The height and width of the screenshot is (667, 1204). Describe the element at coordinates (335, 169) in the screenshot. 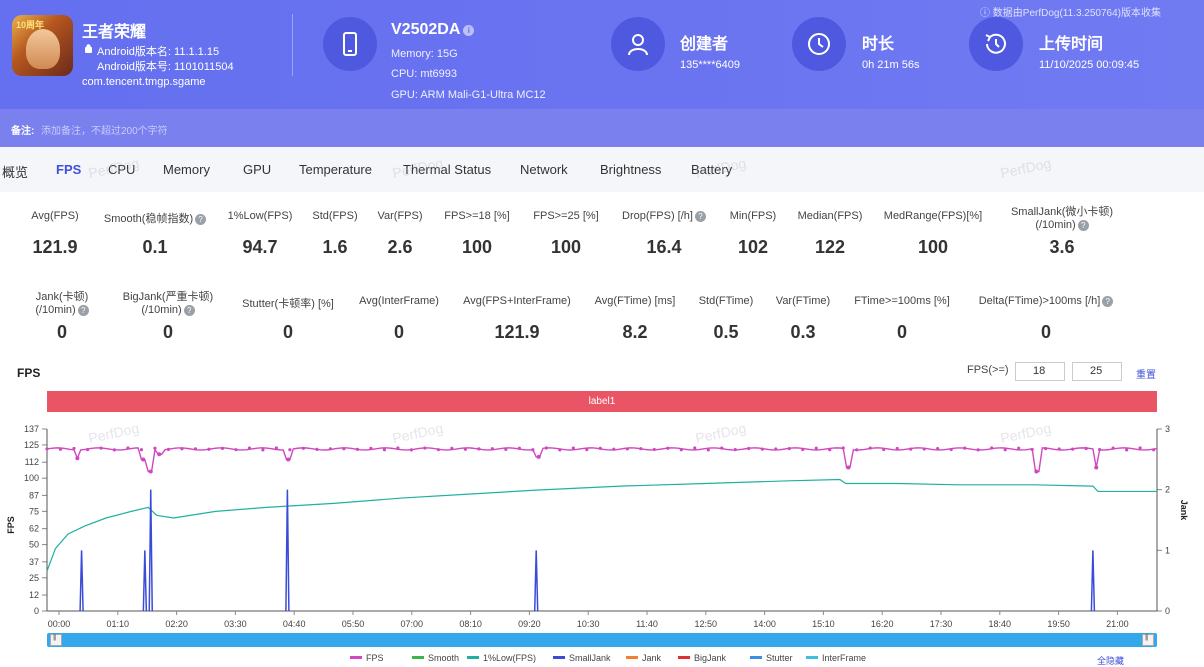

I see `tab-5: Temperature` at that location.